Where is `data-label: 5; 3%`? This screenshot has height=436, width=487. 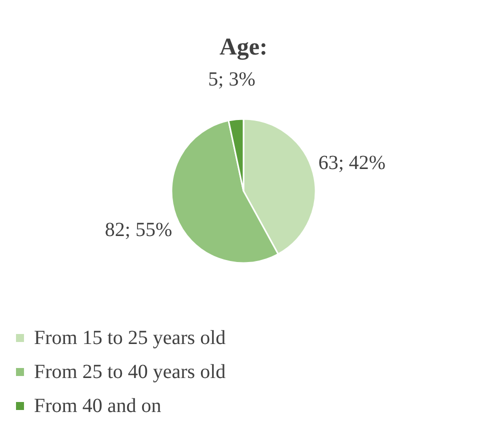
data-label: 5; 3% is located at coordinates (232, 79).